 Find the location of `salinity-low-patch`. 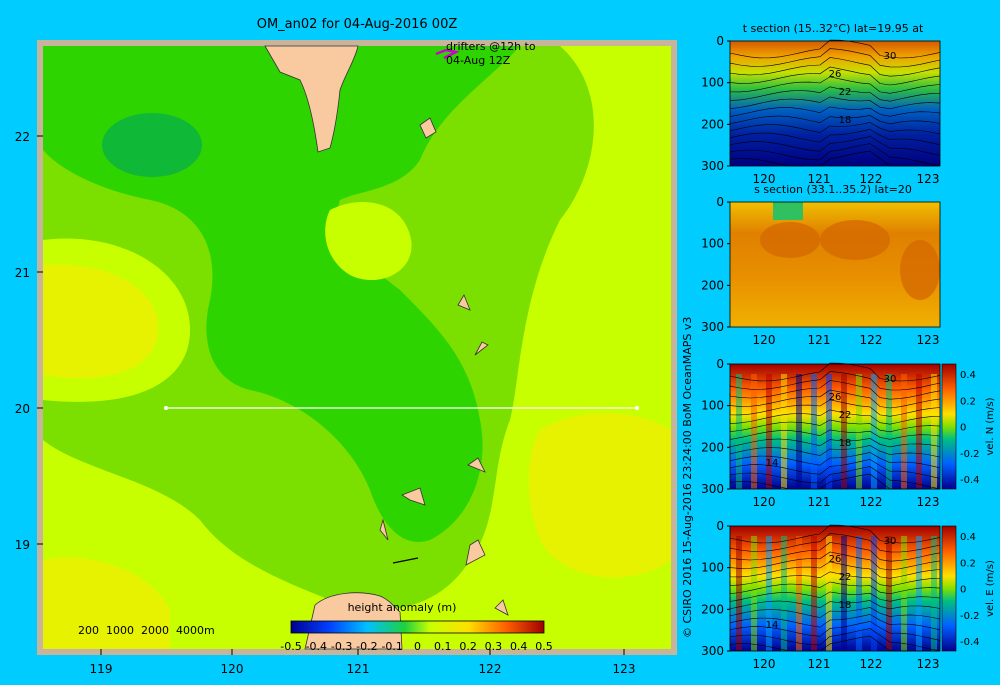

salinity-low-patch is located at coordinates (788, 211).